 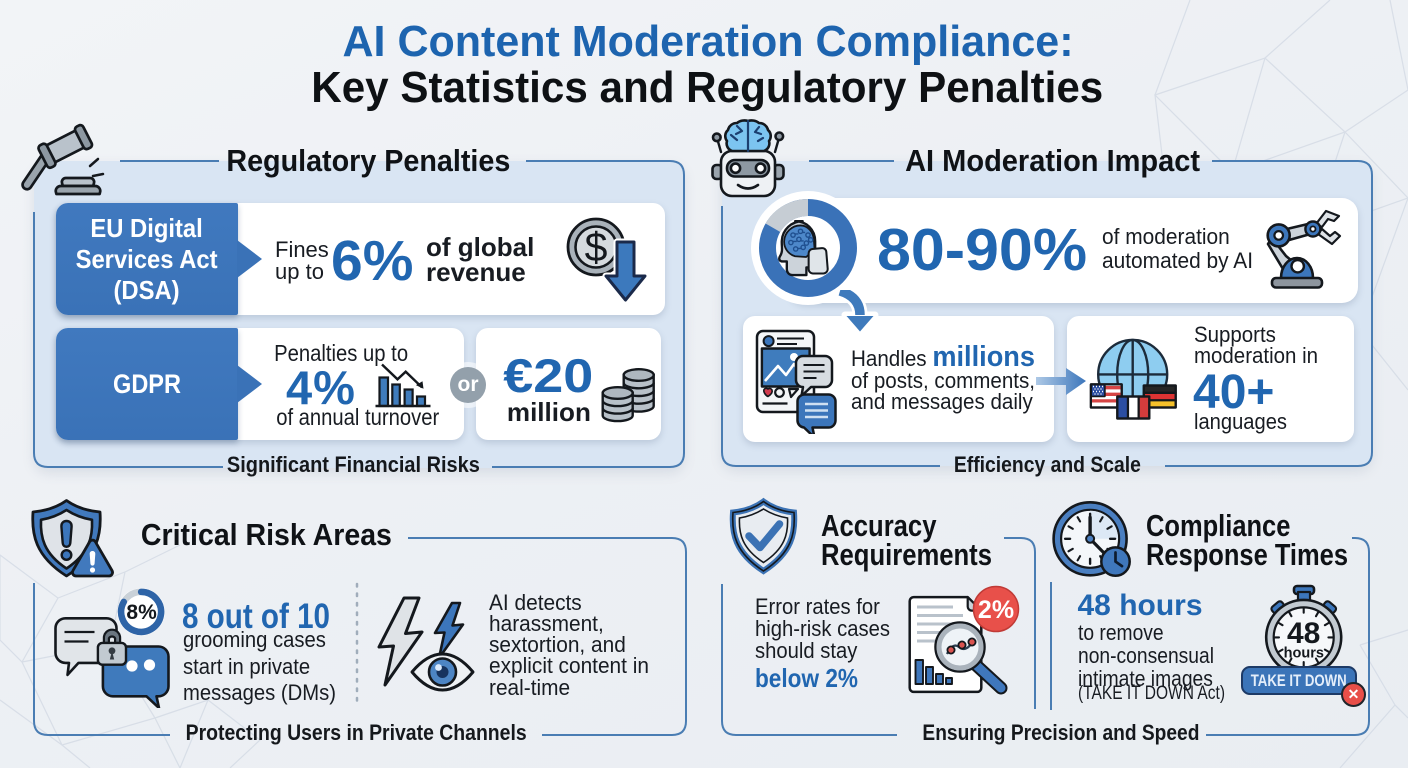 I want to click on svg-text: 8%, so click(x=141, y=612).